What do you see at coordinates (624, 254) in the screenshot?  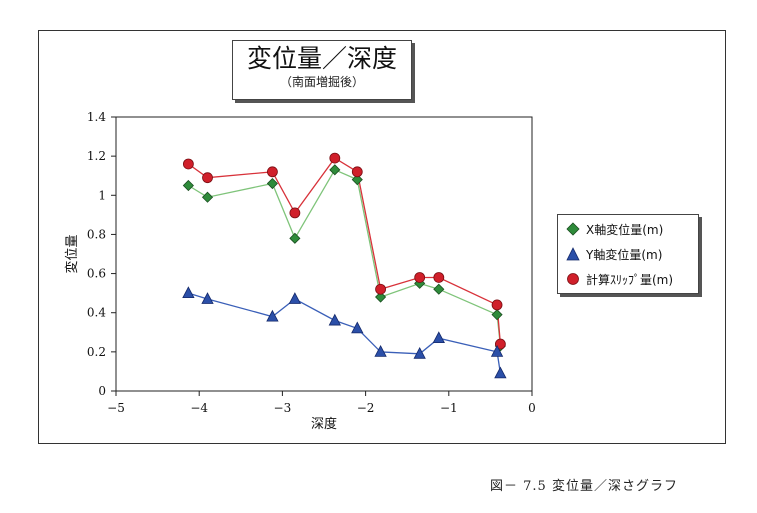 I see `legend-label-y: Y軸変位量(m)` at bounding box center [624, 254].